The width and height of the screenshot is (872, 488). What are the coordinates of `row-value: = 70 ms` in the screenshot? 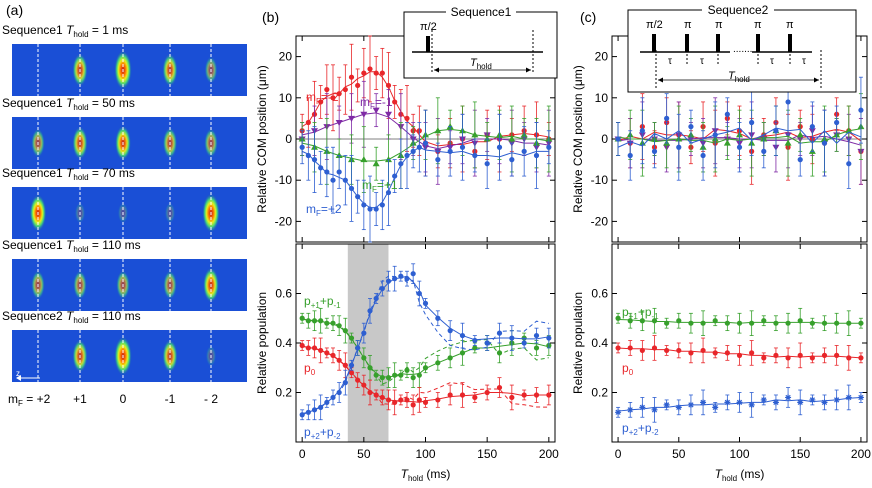 It's located at (112, 173).